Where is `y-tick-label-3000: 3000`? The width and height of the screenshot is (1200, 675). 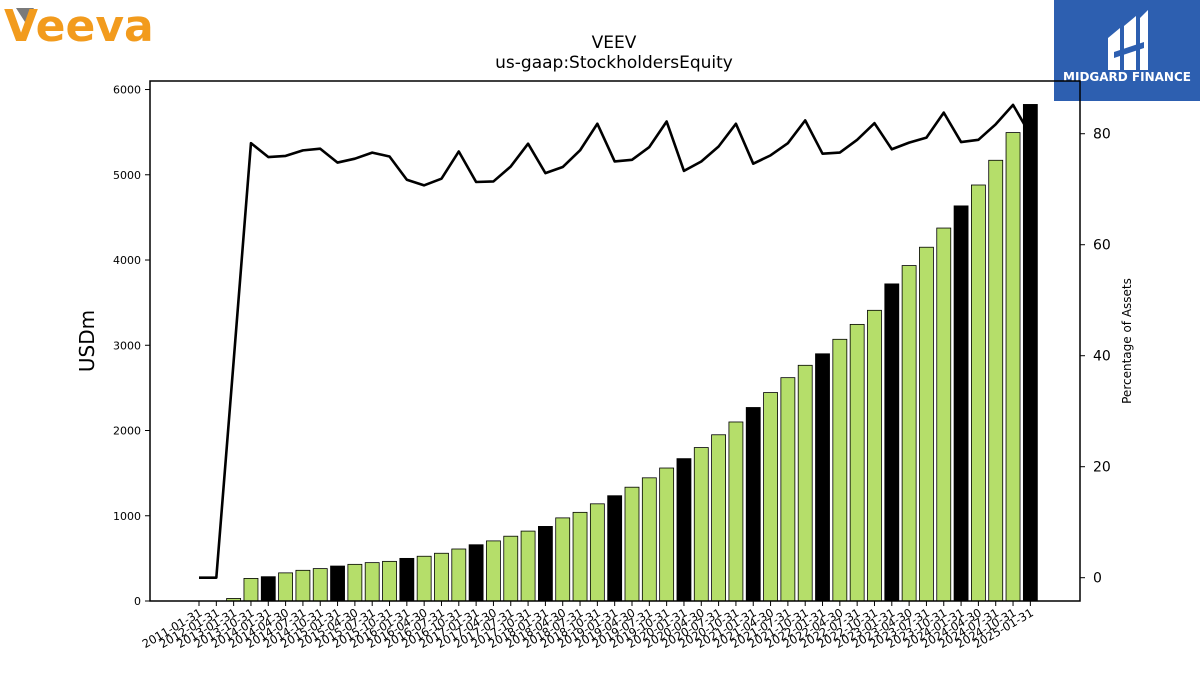
y-tick-label-3000: 3000 is located at coordinates (127, 345).